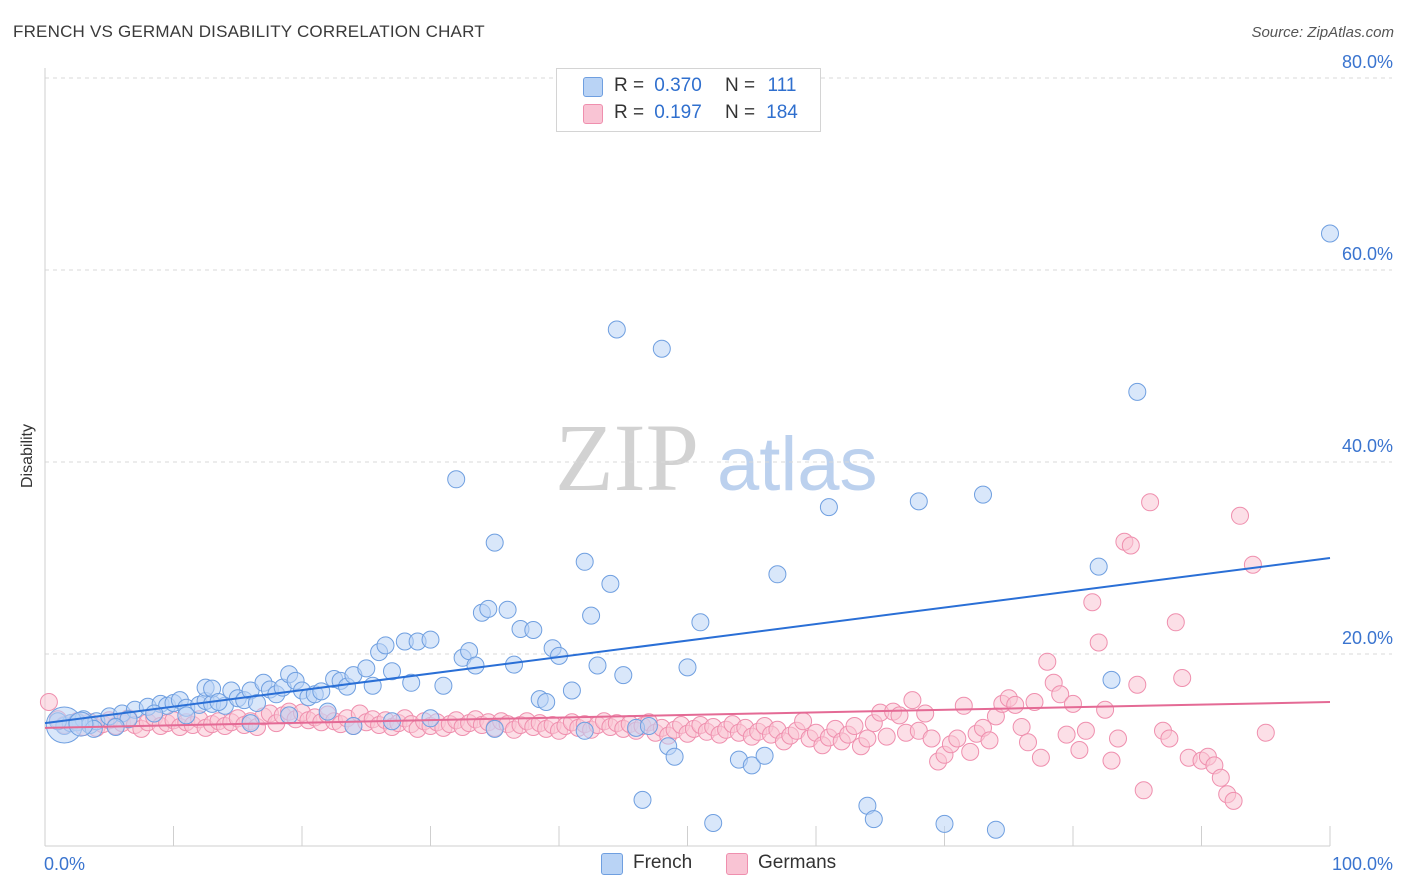  What do you see at coordinates (737, 864) in the screenshot?
I see `bottom-legend-swatch-germans` at bounding box center [737, 864].